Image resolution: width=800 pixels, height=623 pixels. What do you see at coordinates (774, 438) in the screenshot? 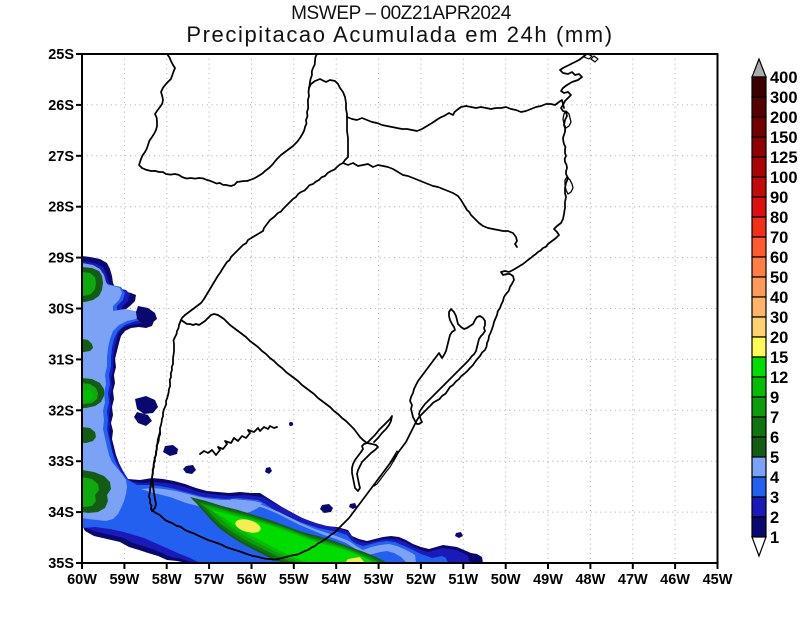
I see `svg-text: 6` at bounding box center [774, 438].